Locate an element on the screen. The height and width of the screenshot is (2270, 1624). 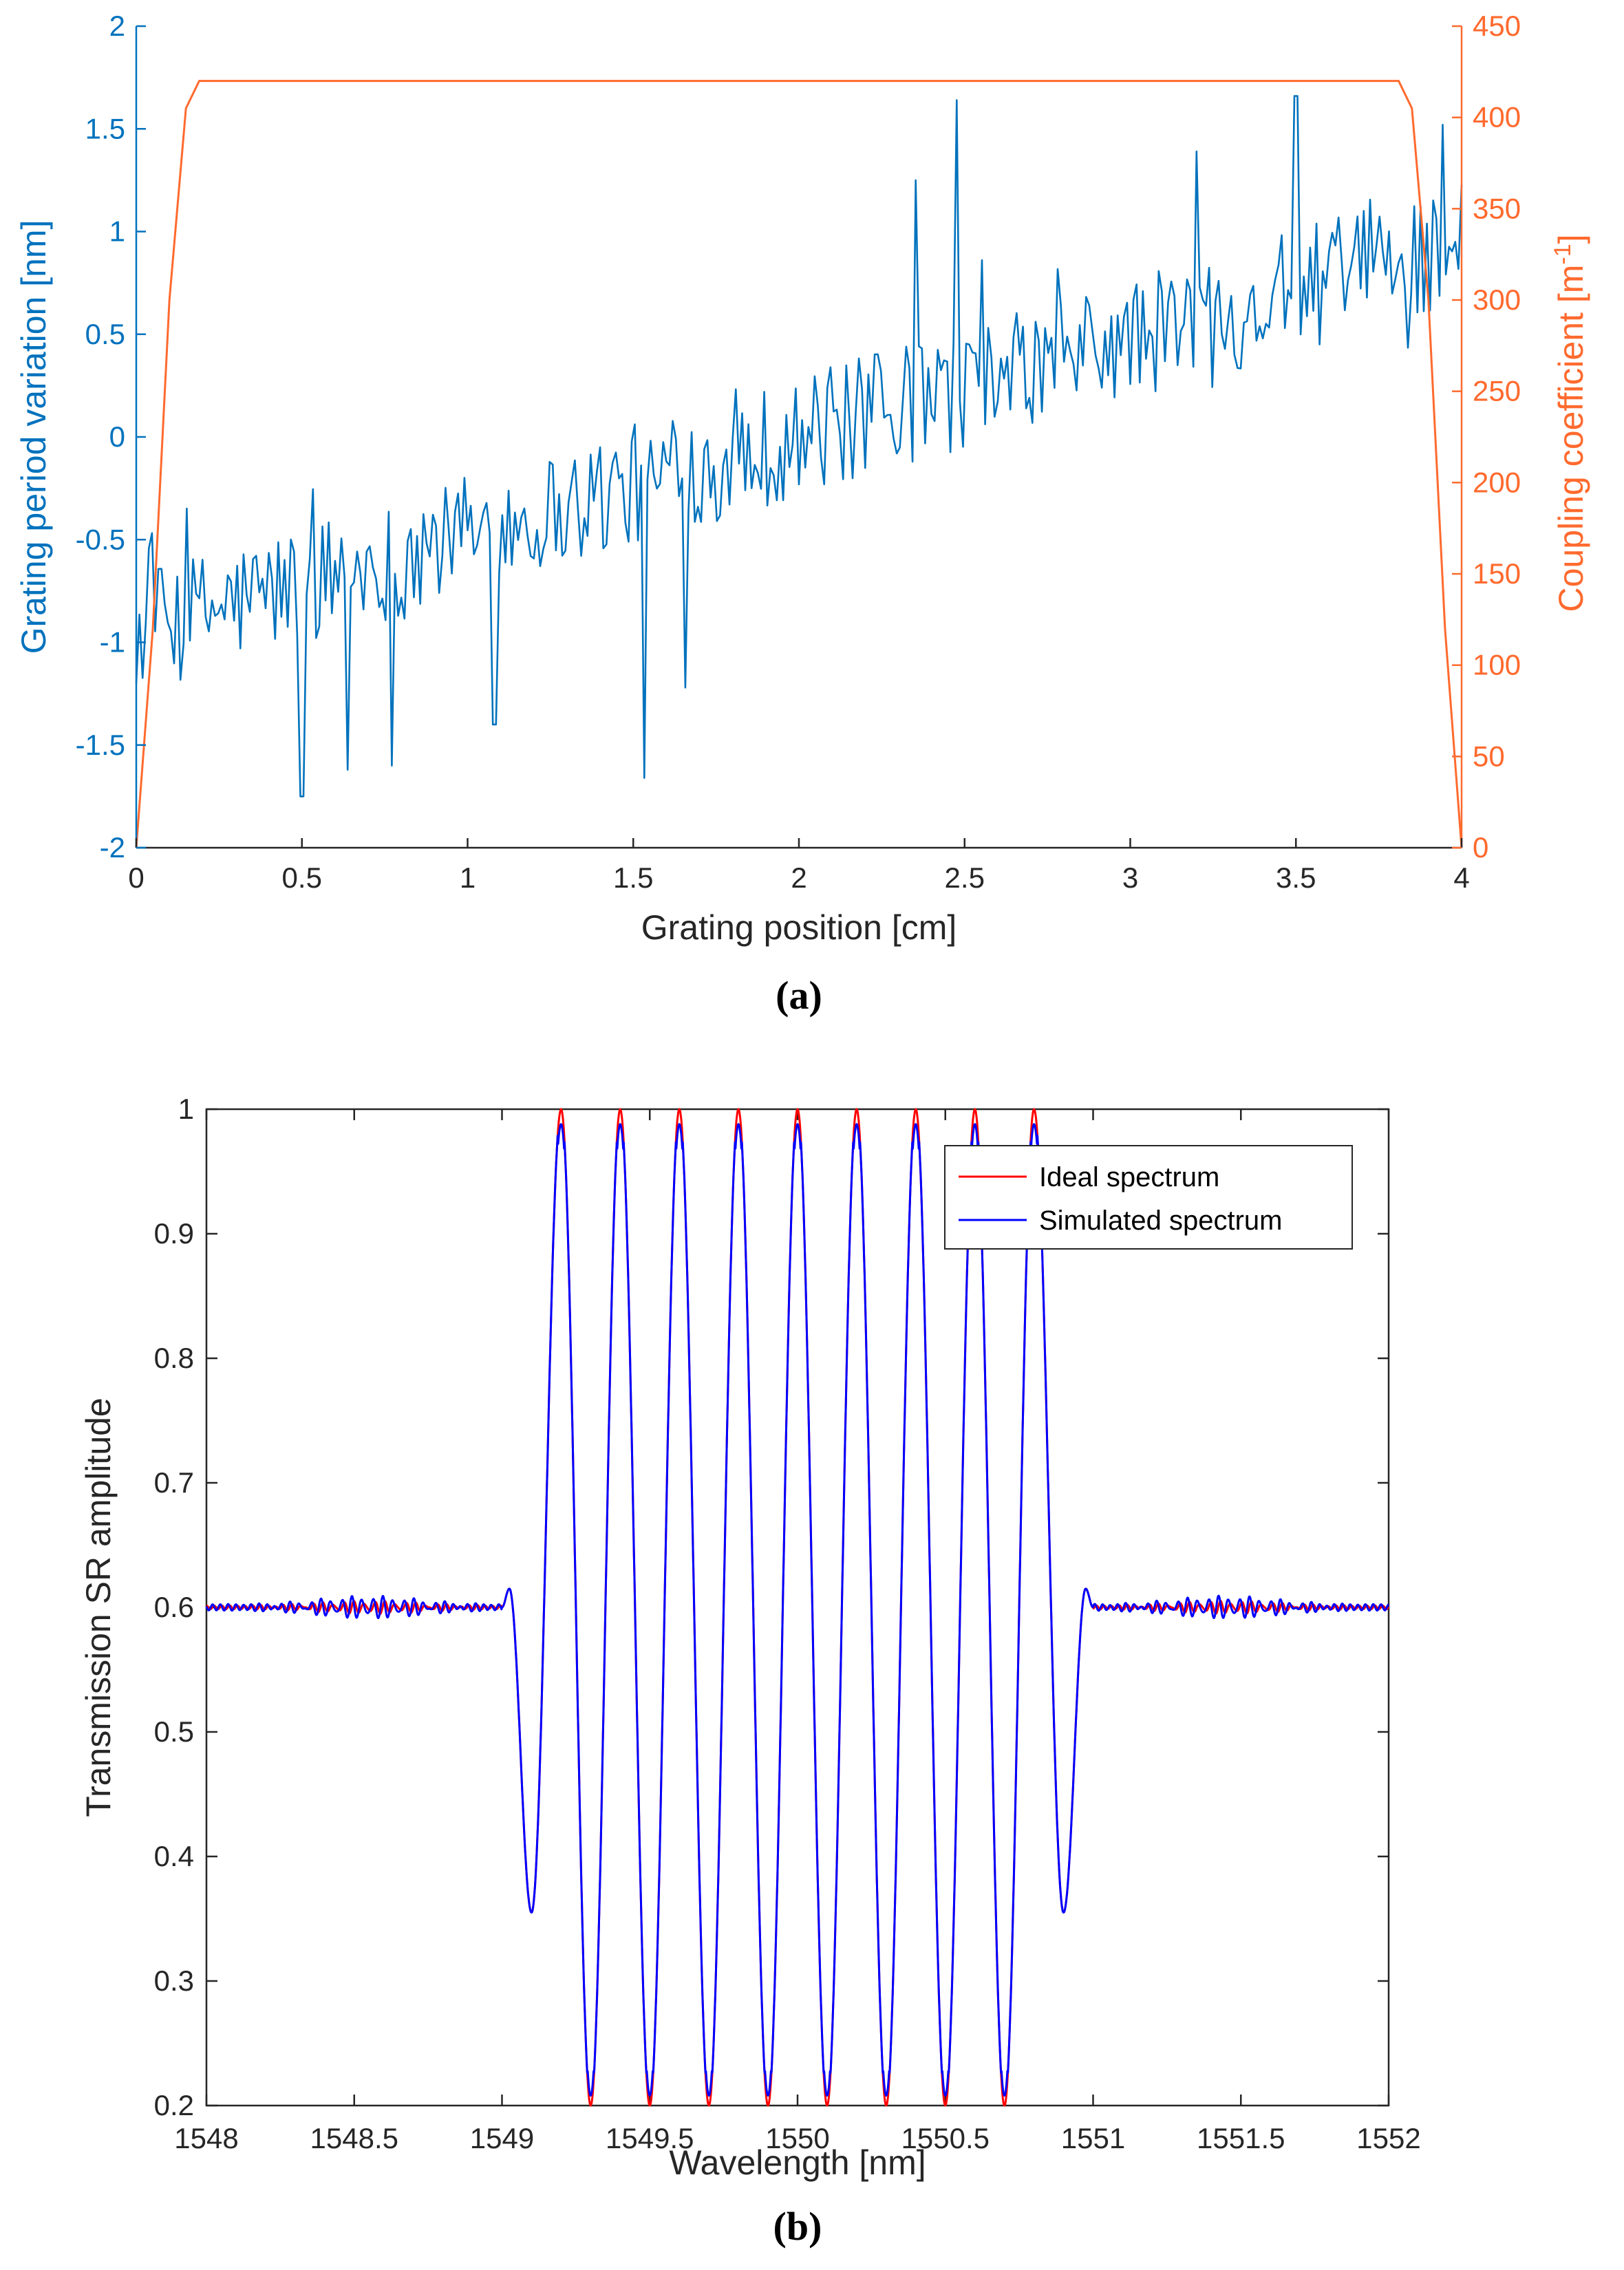
b-x-tick-label: 1551.5 is located at coordinates (1241, 2138).